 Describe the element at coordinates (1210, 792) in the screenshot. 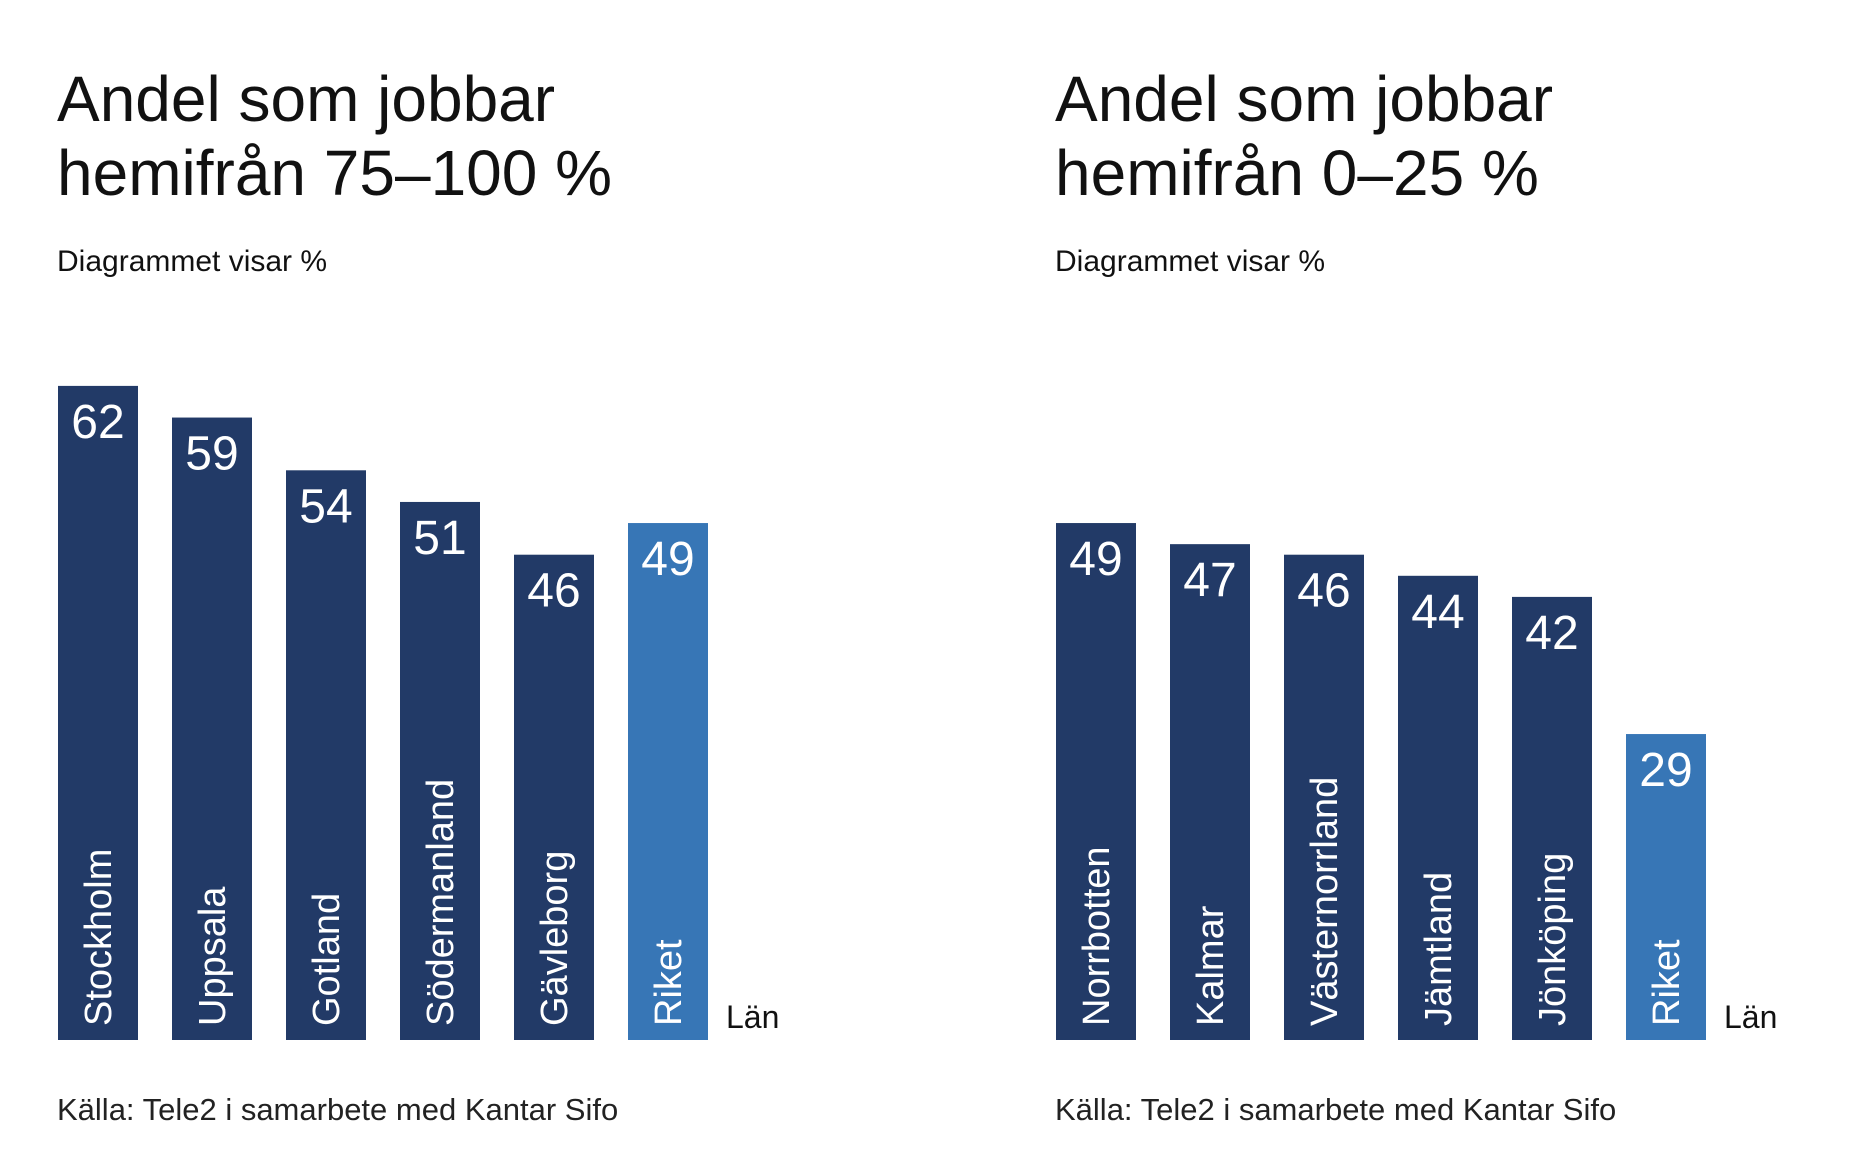

I see `bar-kalmar` at that location.